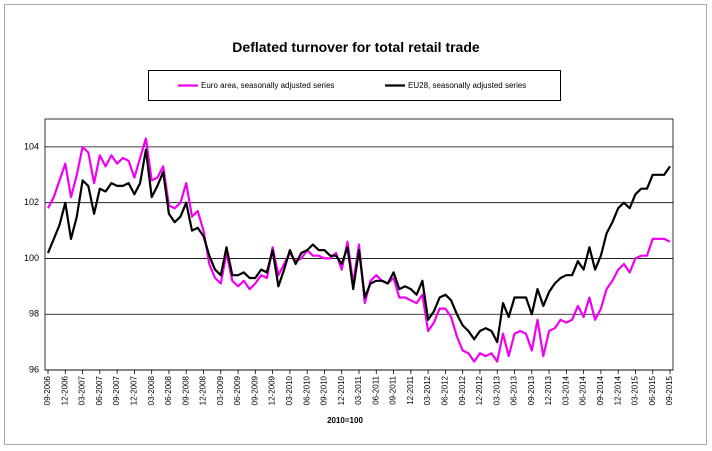  What do you see at coordinates (31, 258) in the screenshot?
I see `y-tick-label: 100` at bounding box center [31, 258].